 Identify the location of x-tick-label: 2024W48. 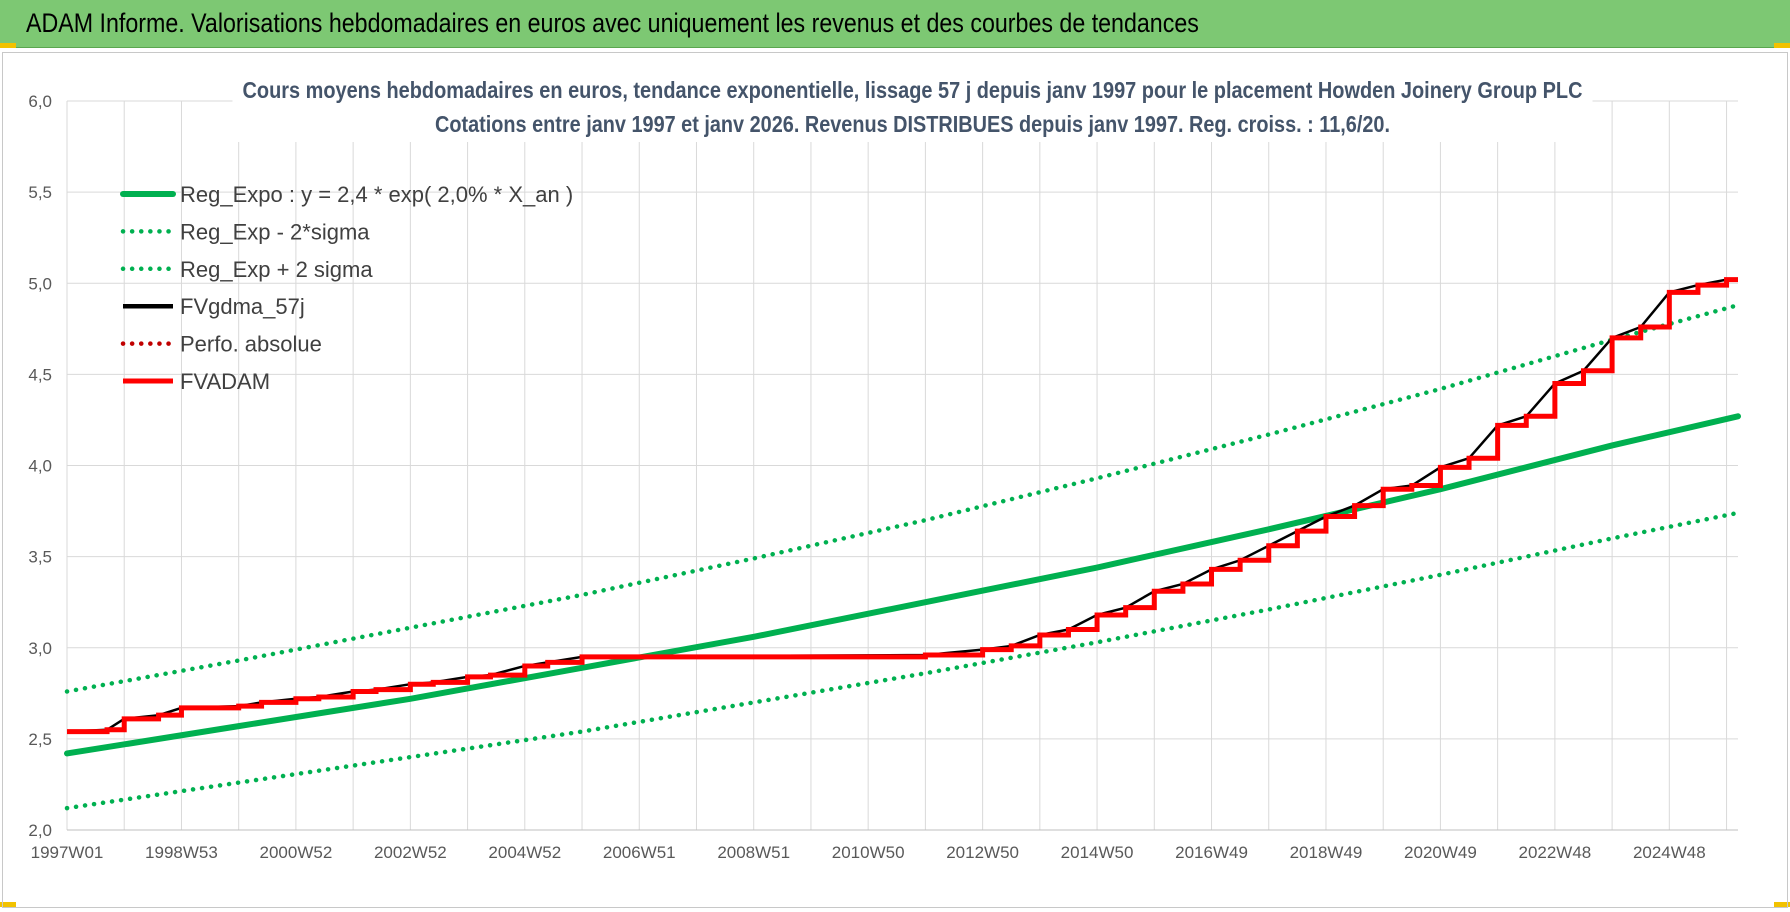
(1669, 852).